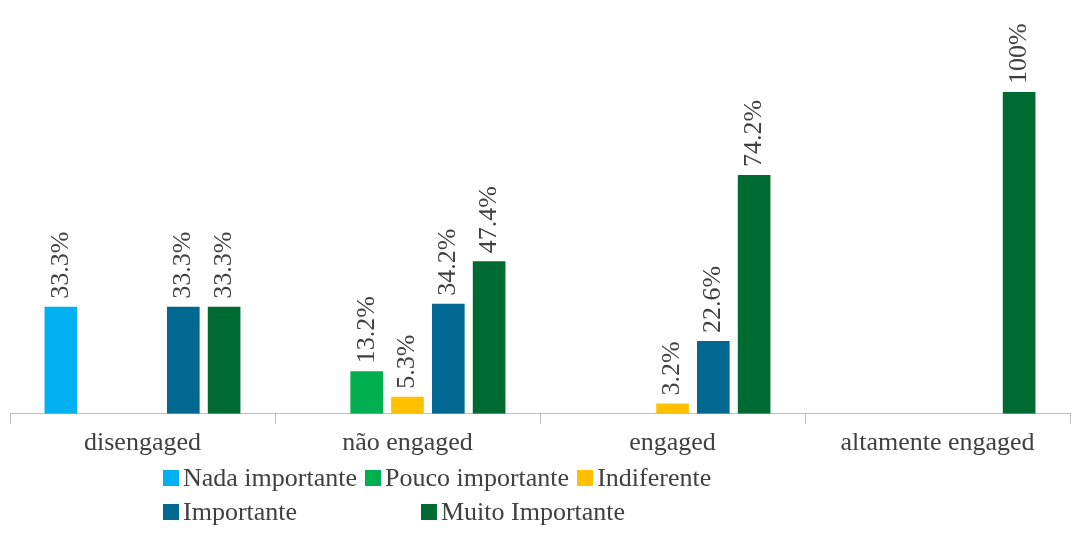  Describe the element at coordinates (937, 442) in the screenshot. I see `x-tick-label: altamente engaged` at that location.